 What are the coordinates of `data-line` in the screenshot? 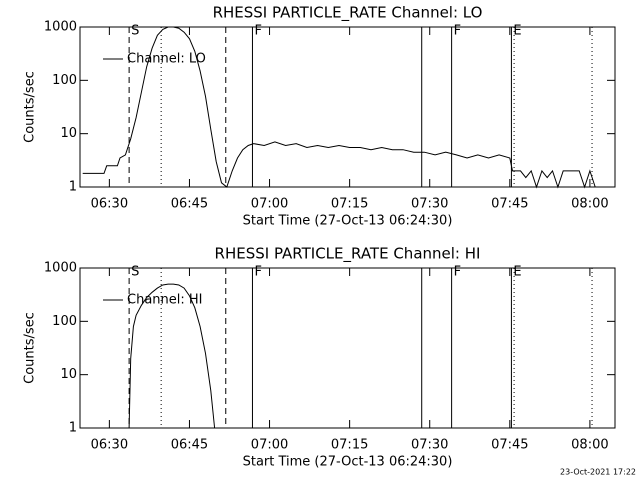 It's located at (172, 356).